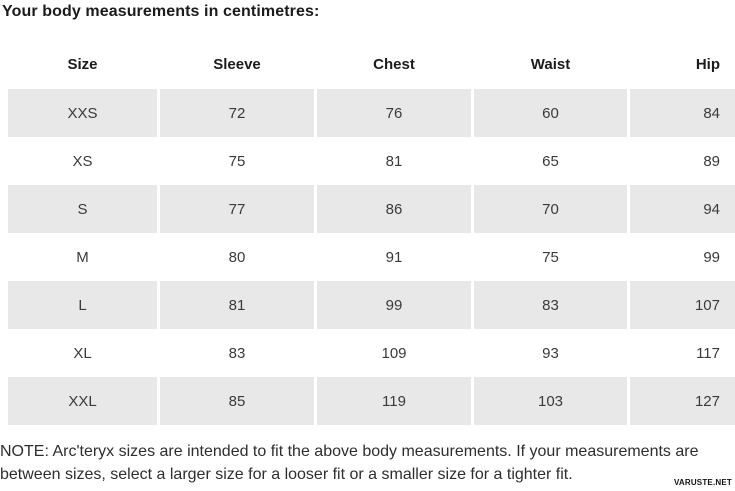 Image resolution: width=735 pixels, height=491 pixels. Describe the element at coordinates (394, 401) in the screenshot. I see `cell-chest: 119` at that location.